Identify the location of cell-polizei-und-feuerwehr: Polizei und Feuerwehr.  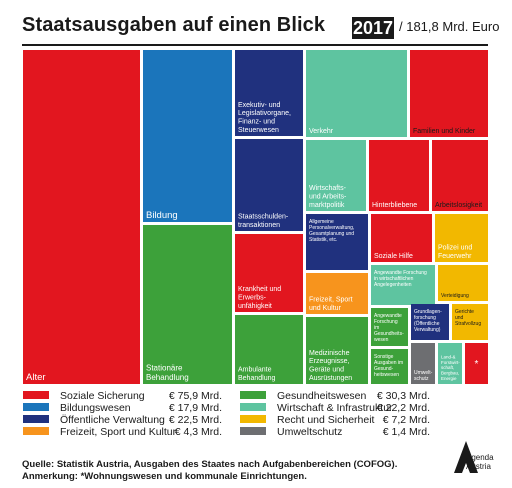
(461, 238).